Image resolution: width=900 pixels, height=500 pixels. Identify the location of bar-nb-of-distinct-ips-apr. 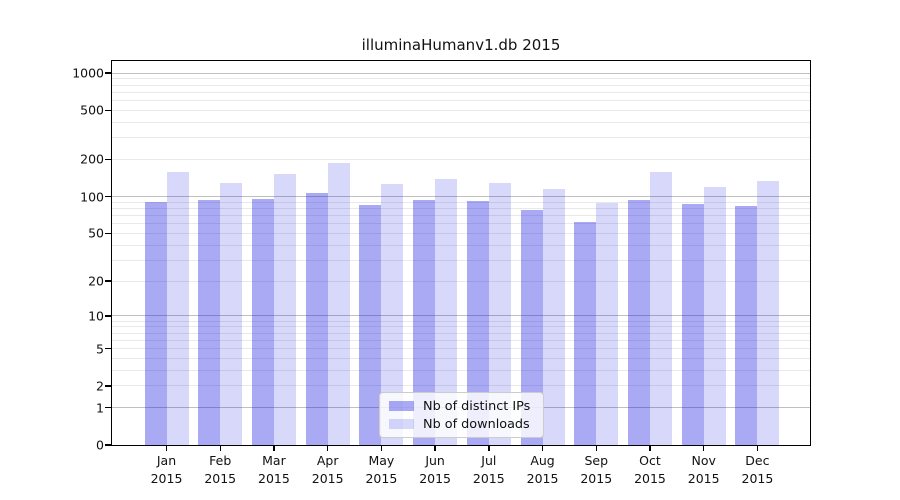
(316, 318).